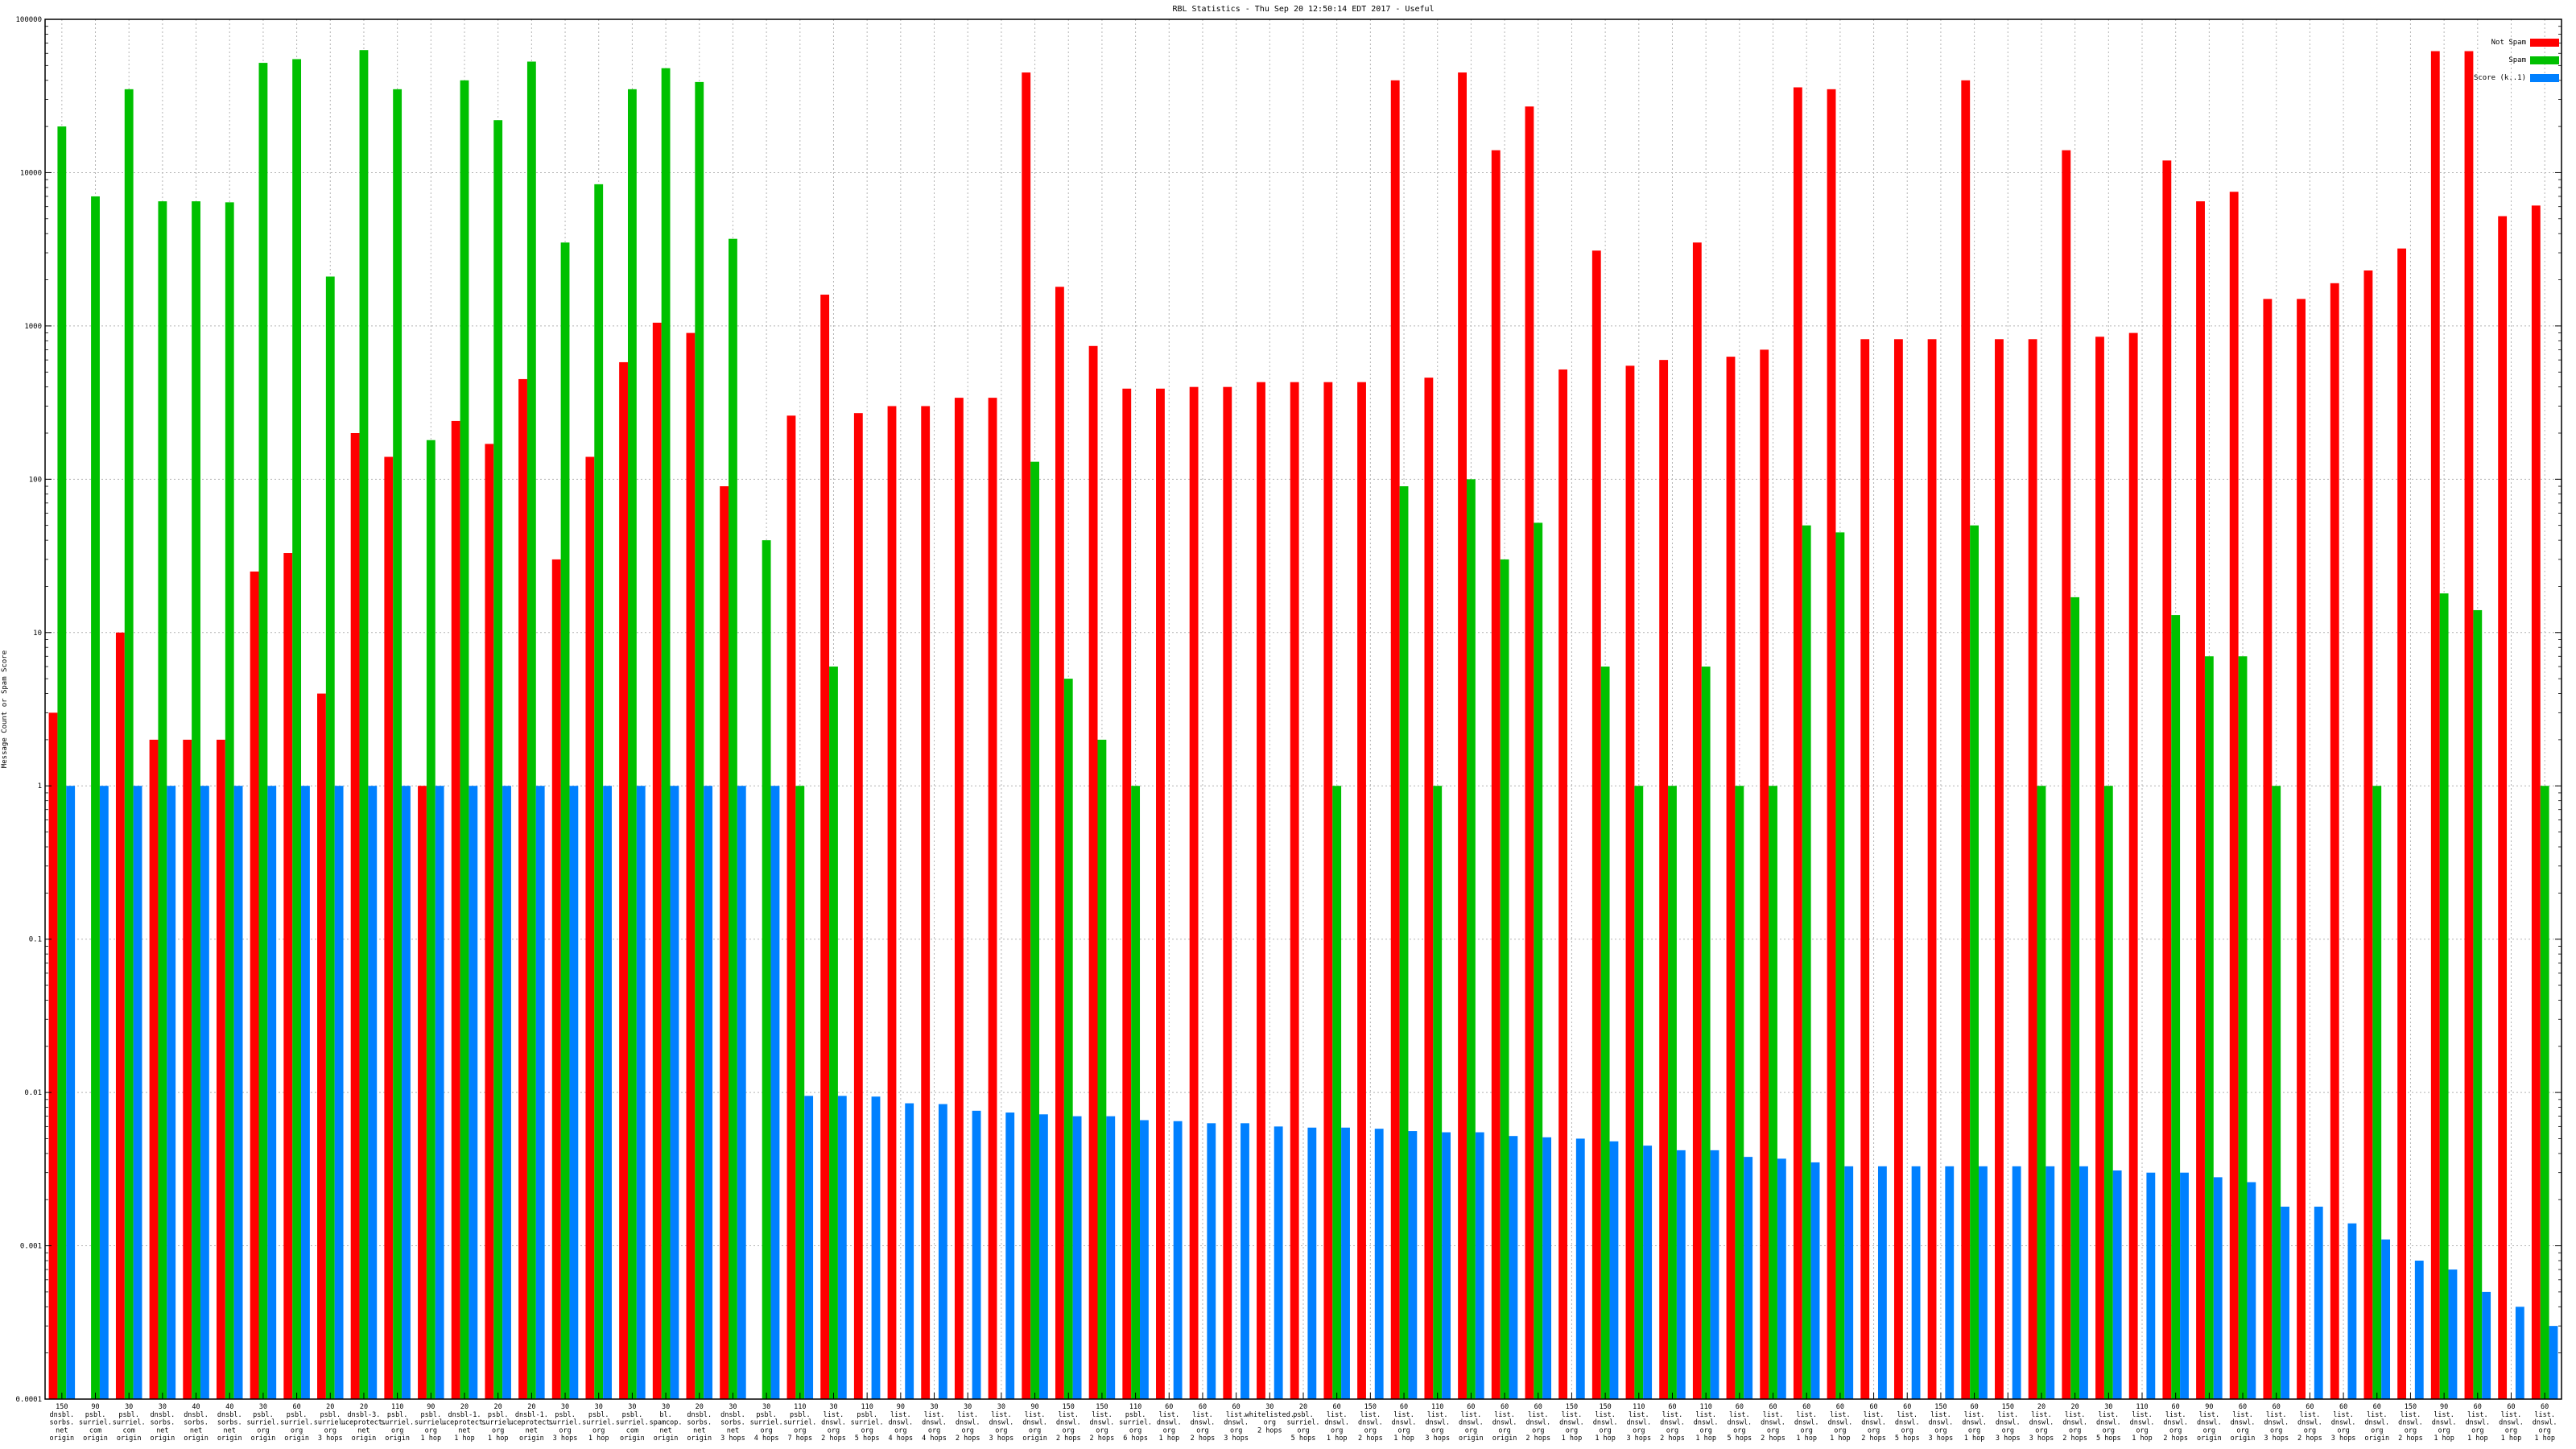  Describe the element at coordinates (1706, 1423) in the screenshot. I see `x-tick-label: 110 list. dnswl. org 1 hop` at that location.